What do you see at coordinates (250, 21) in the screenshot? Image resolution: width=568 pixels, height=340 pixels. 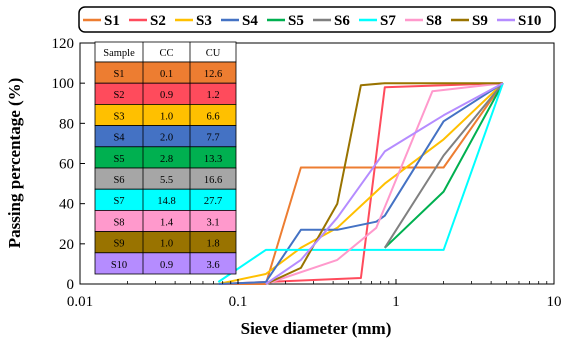 I see `legend-label-s4: S4` at bounding box center [250, 21].